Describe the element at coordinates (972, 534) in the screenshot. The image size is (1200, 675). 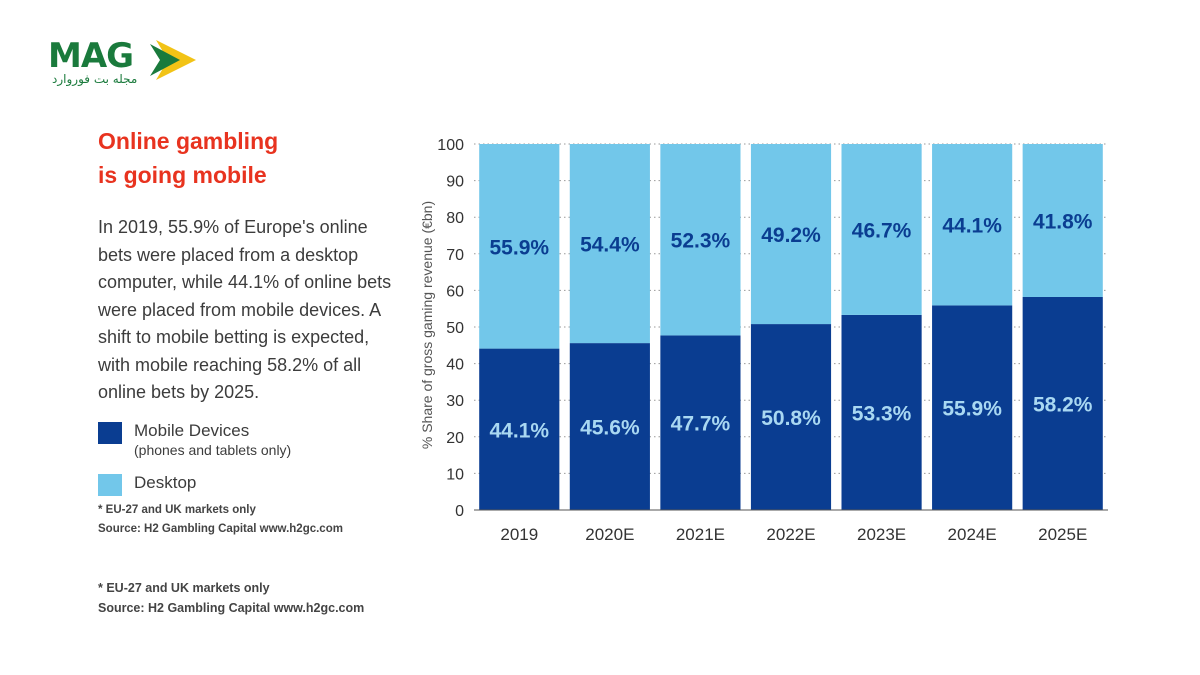
I see `x-tick-label: 2024E` at that location.